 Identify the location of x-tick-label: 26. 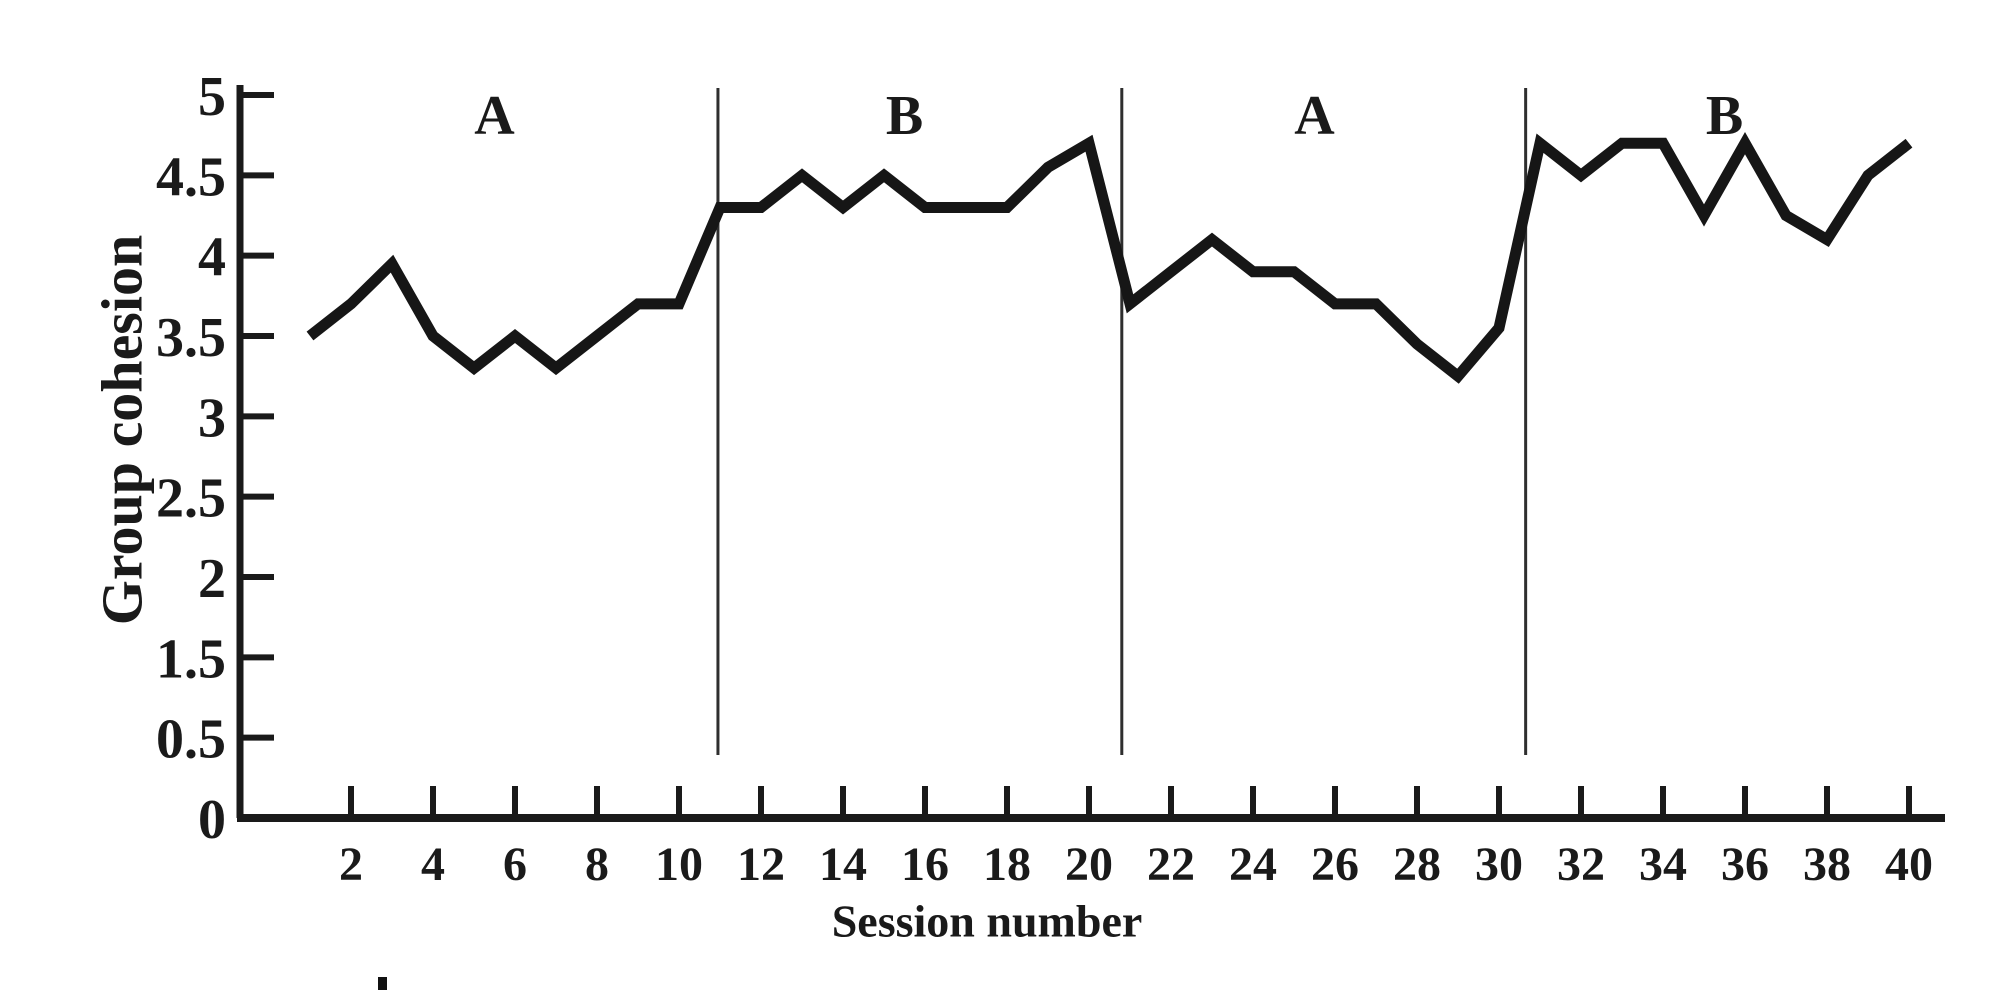
(1335, 864).